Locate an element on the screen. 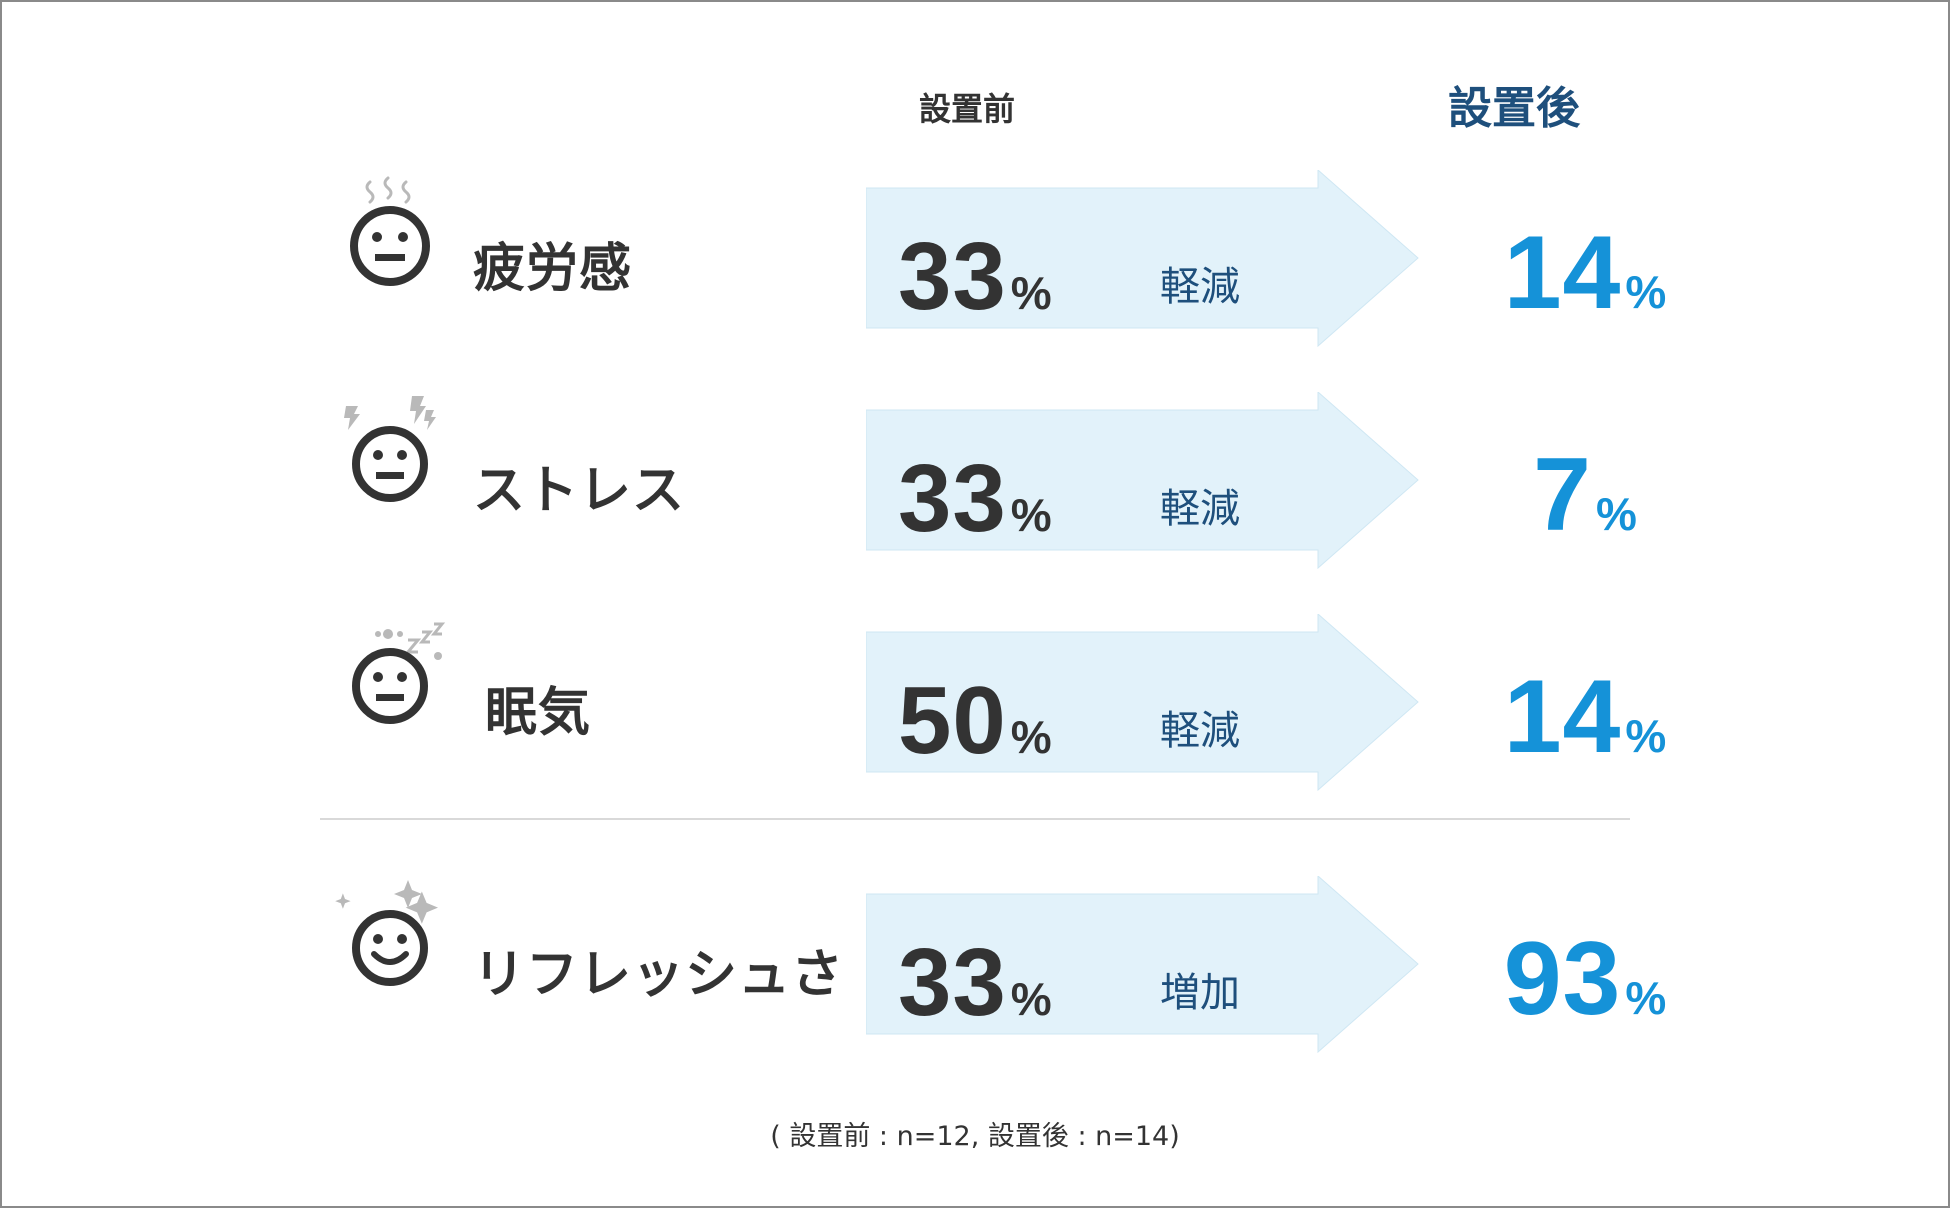  stressed-face-icon is located at coordinates (390, 449).